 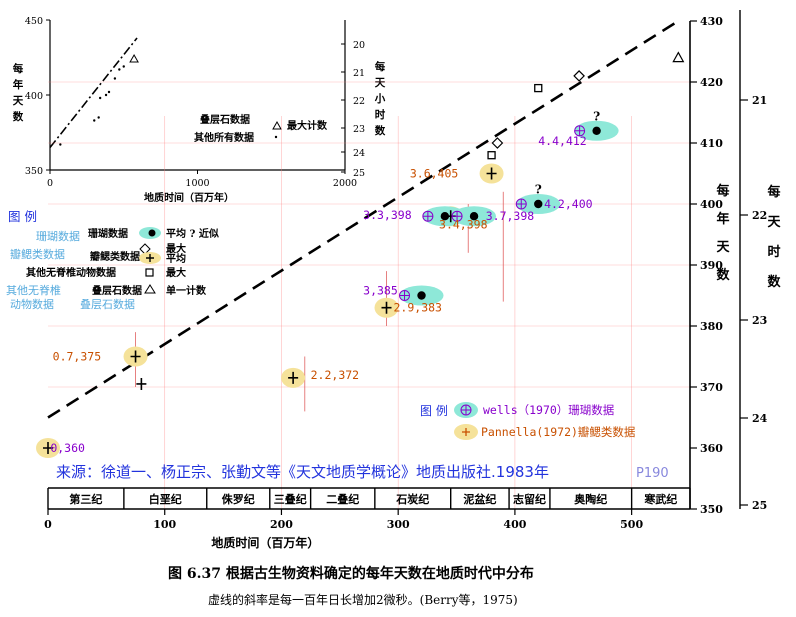 What do you see at coordinates (22, 216) in the screenshot?
I see `legend-heading: 图 例` at bounding box center [22, 216].